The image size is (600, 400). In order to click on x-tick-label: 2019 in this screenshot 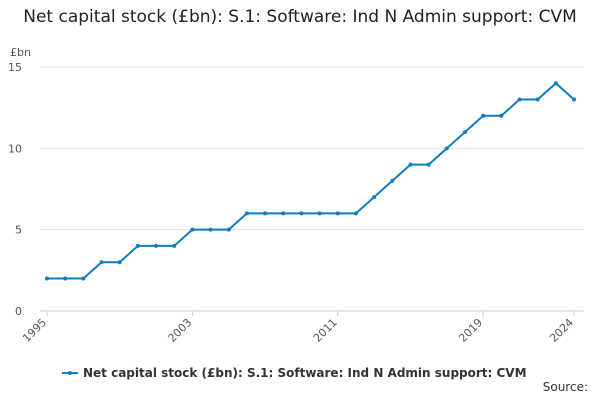, I will do `click(470, 330)`.